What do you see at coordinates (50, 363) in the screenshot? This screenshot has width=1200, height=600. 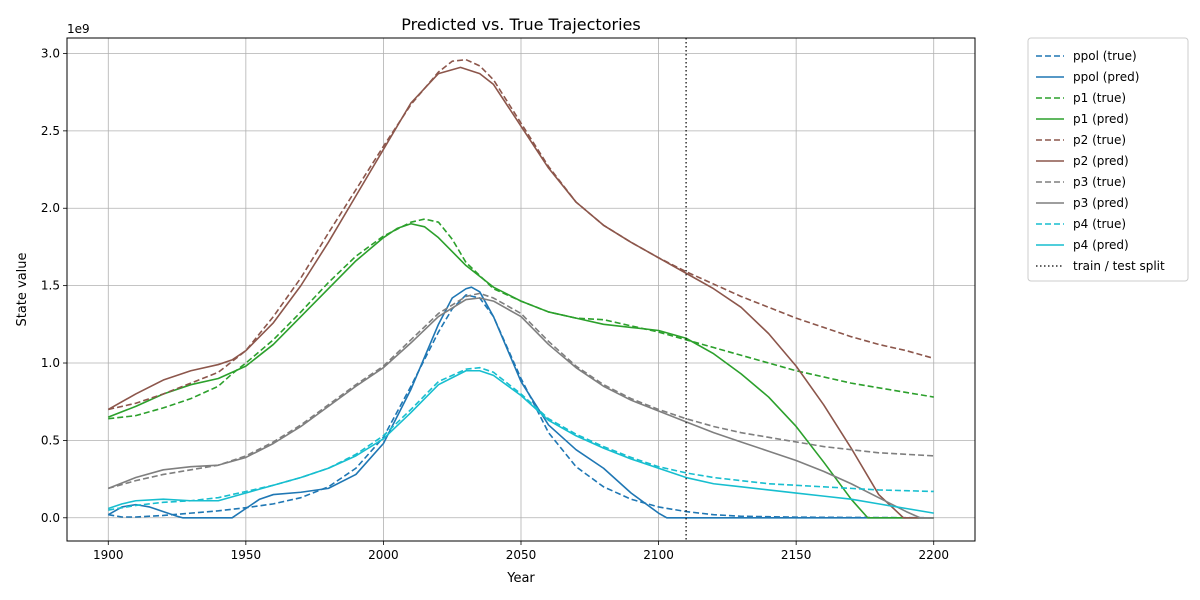 I see `y-tick-label: 1.0` at bounding box center [50, 363].